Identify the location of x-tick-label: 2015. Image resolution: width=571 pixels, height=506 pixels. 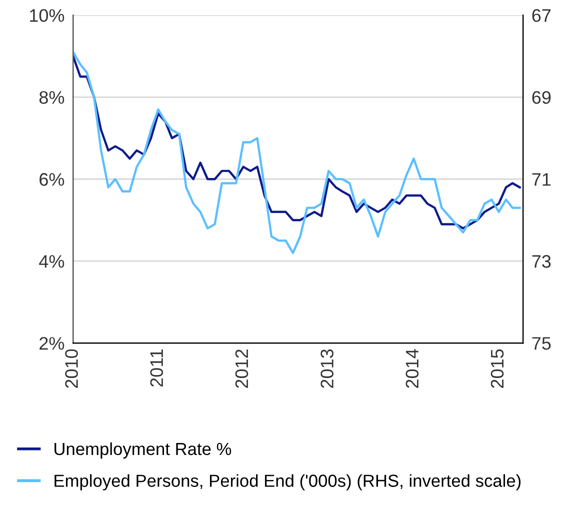
(497, 368).